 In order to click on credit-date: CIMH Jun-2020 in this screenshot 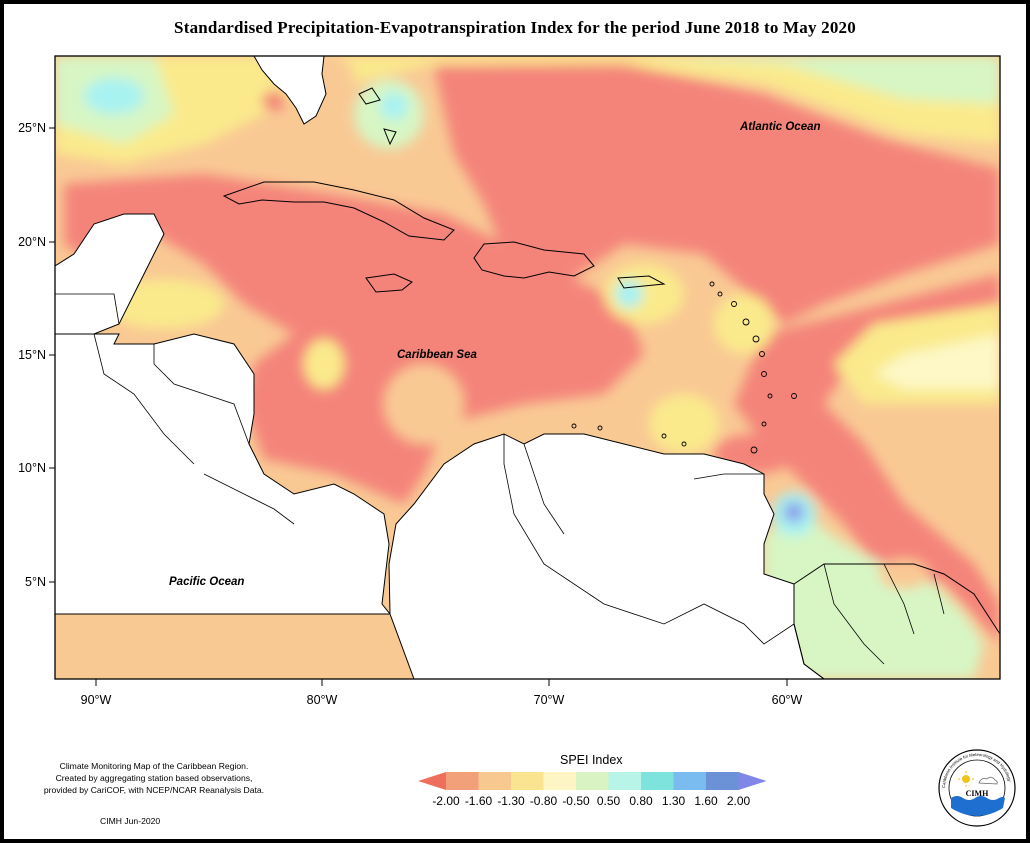, I will do `click(130, 821)`.